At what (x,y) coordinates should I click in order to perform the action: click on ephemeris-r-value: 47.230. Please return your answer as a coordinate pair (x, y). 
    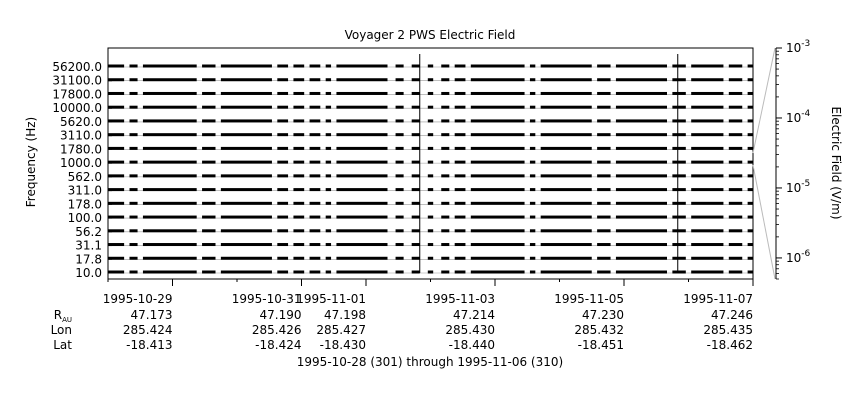
    Looking at the image, I should click on (603, 315).